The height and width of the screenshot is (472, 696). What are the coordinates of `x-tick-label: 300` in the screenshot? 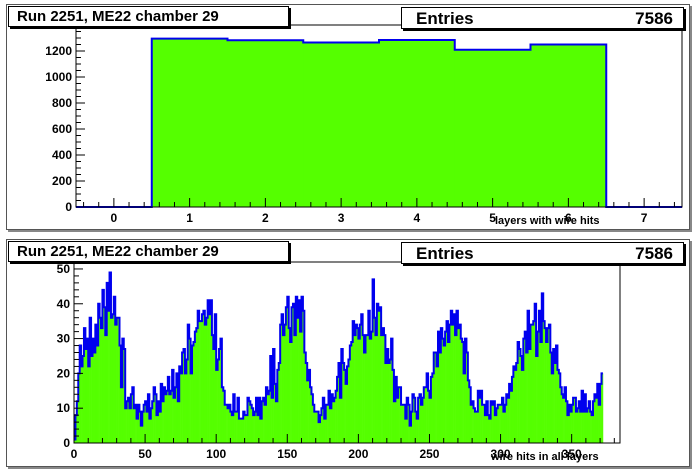 It's located at (501, 454).